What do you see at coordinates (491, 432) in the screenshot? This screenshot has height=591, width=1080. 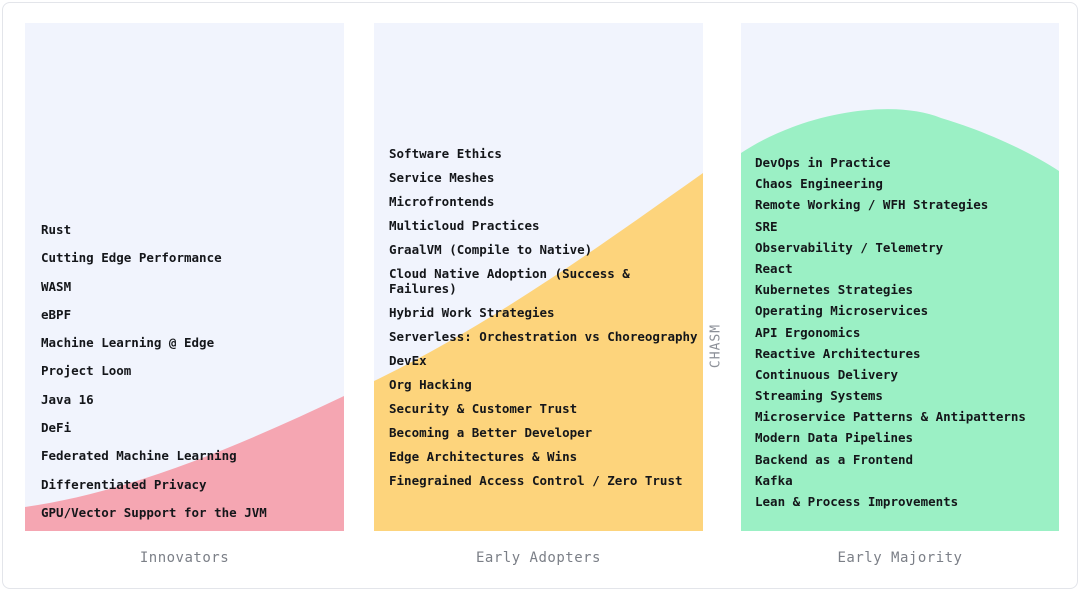 I see `list-item: Becoming a Better Developer` at bounding box center [491, 432].